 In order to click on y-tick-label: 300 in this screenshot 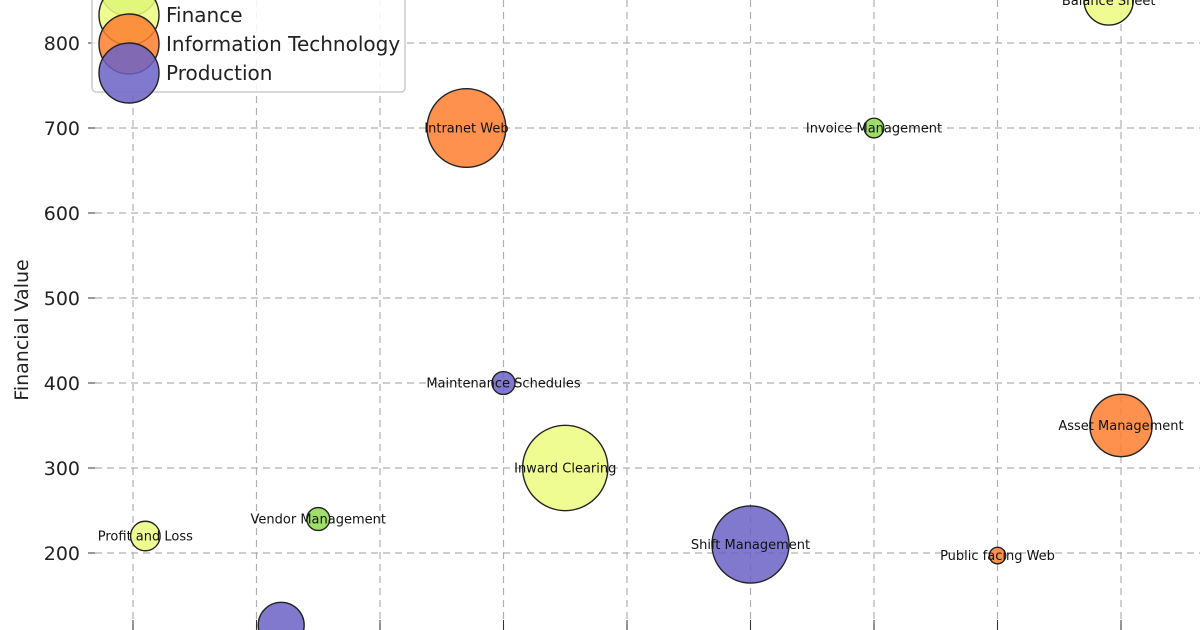, I will do `click(62, 469)`.